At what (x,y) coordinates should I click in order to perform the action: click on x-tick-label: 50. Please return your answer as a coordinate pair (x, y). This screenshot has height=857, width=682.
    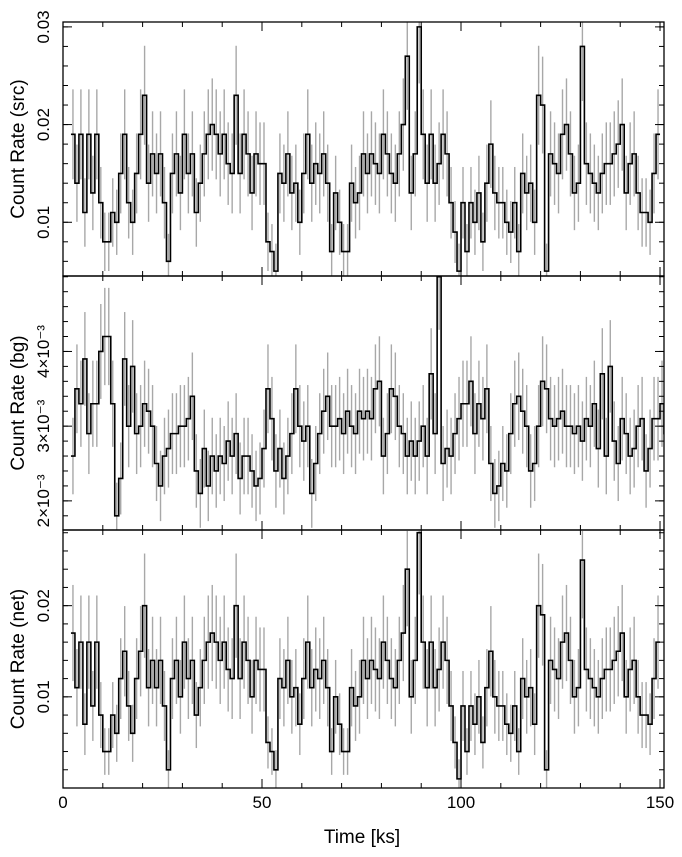
    Looking at the image, I should click on (262, 802).